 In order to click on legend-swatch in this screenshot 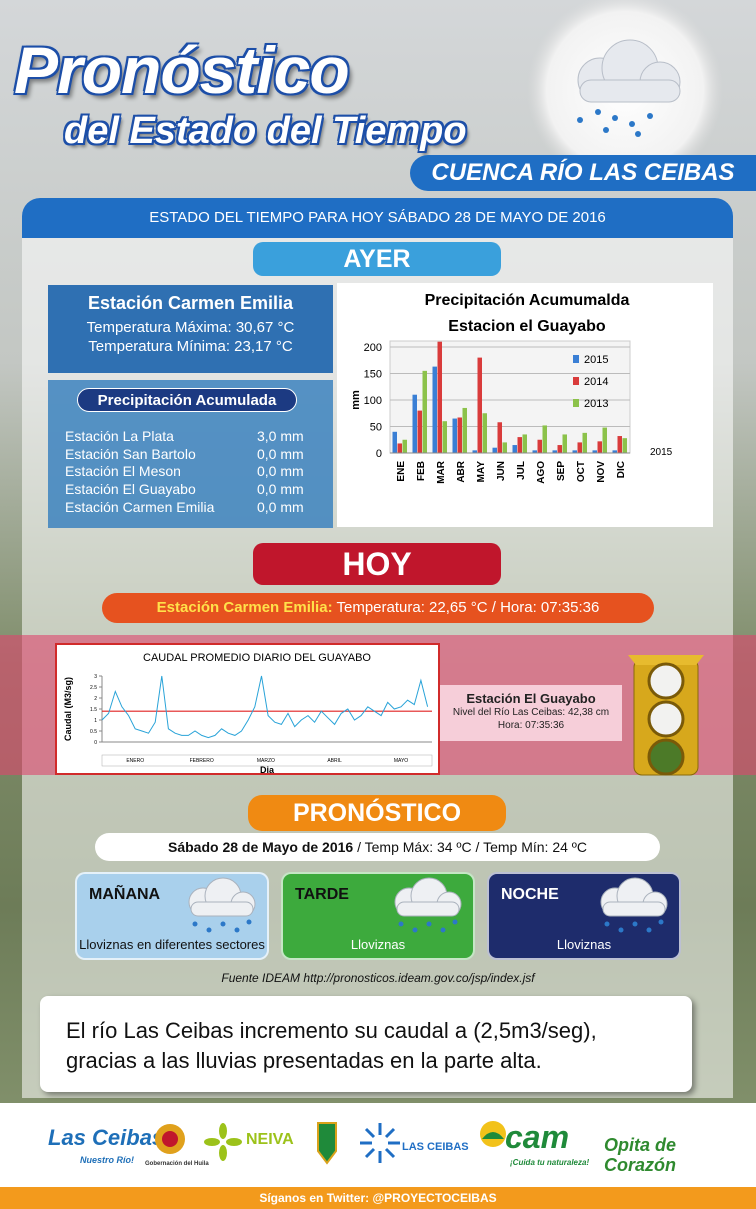, I will do `click(576, 359)`.